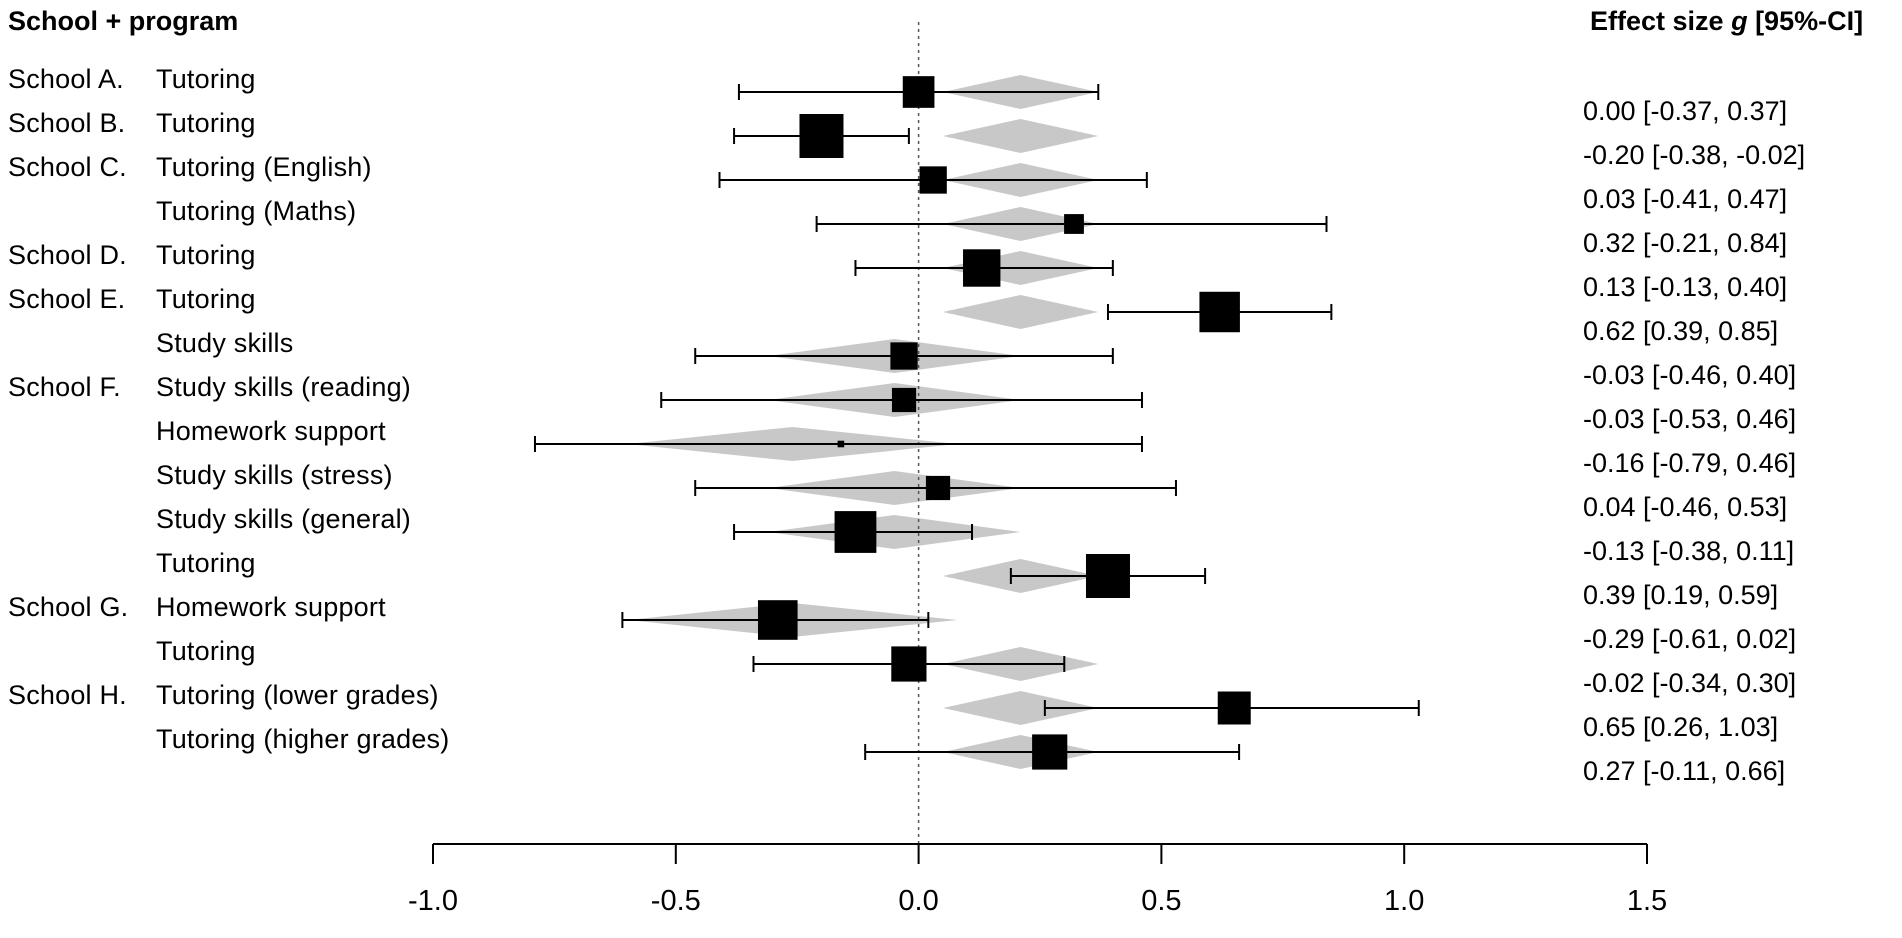 Image resolution: width=1902 pixels, height=938 pixels. What do you see at coordinates (283, 519) in the screenshot?
I see `program-name: Study skills (general)` at bounding box center [283, 519].